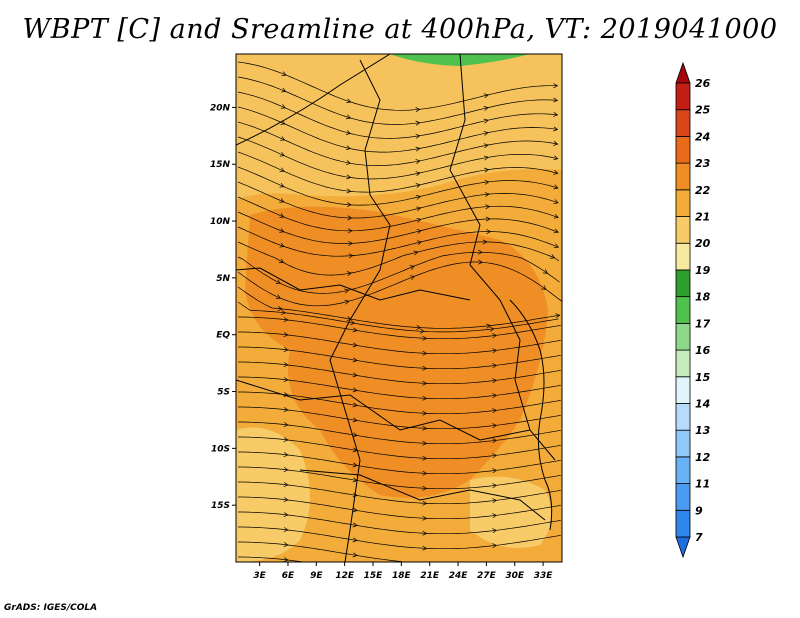  What do you see at coordinates (220, 108) in the screenshot?
I see `y-tick-label: 20N` at bounding box center [220, 108].